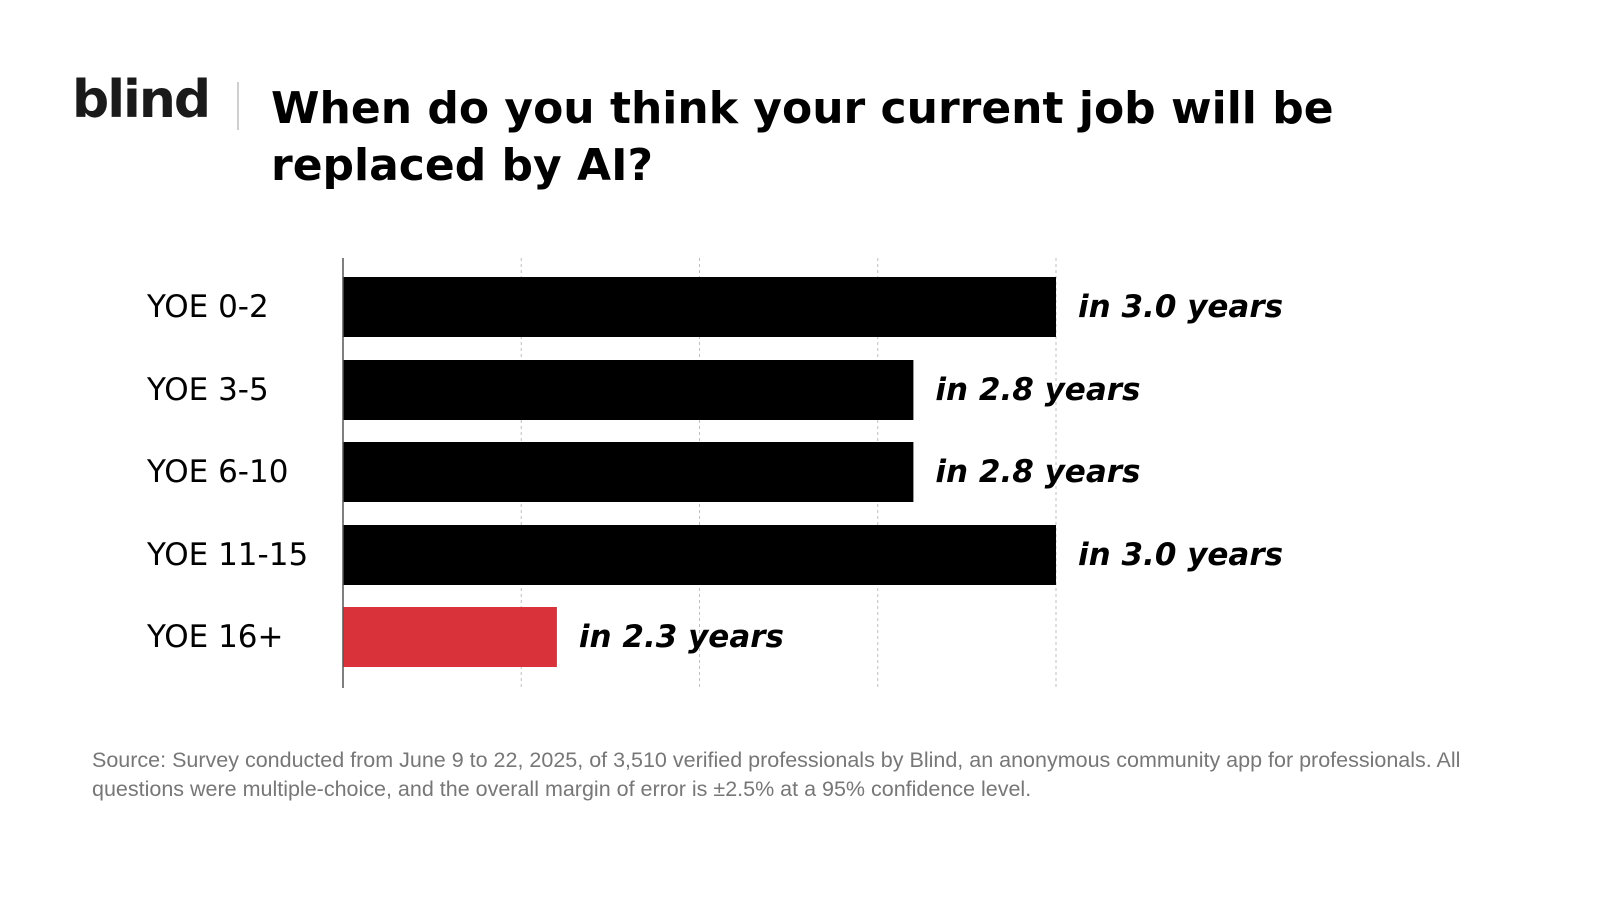 This screenshot has height=900, width=1600. Describe the element at coordinates (227, 555) in the screenshot. I see `category-label: YOE 11-15` at that location.